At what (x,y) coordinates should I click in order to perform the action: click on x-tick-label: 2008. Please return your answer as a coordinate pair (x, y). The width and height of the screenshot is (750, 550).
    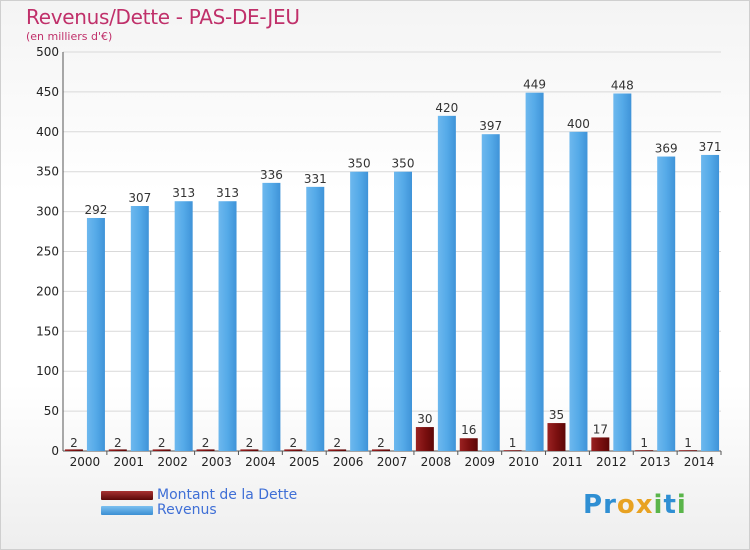
    Looking at the image, I should click on (436, 462).